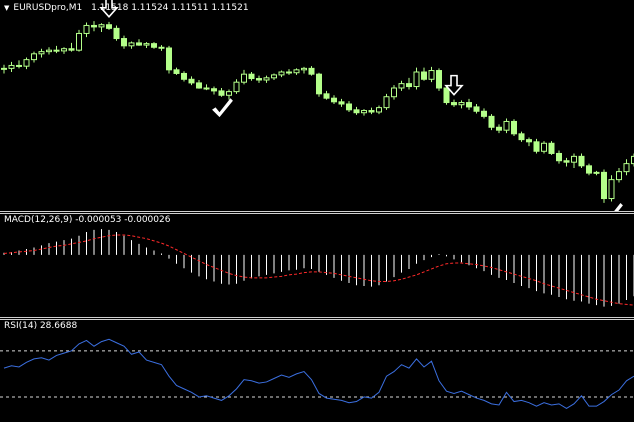 The image size is (634, 422). I want to click on rsi-header: RSI(14) 28.6688, so click(41, 326).